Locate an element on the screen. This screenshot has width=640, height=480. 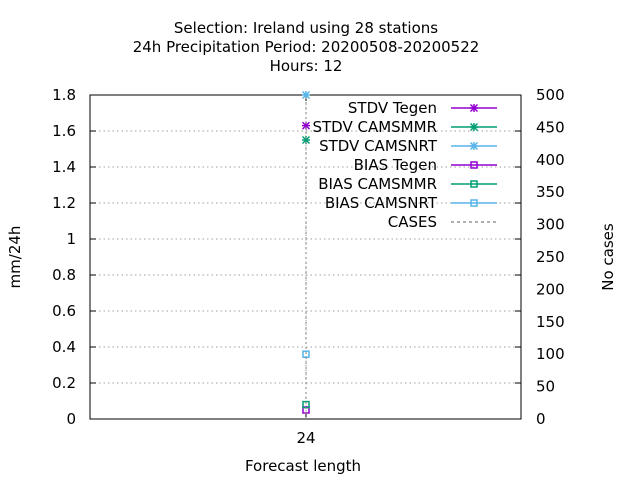
y2-tick-label: 500 is located at coordinates (550, 95).